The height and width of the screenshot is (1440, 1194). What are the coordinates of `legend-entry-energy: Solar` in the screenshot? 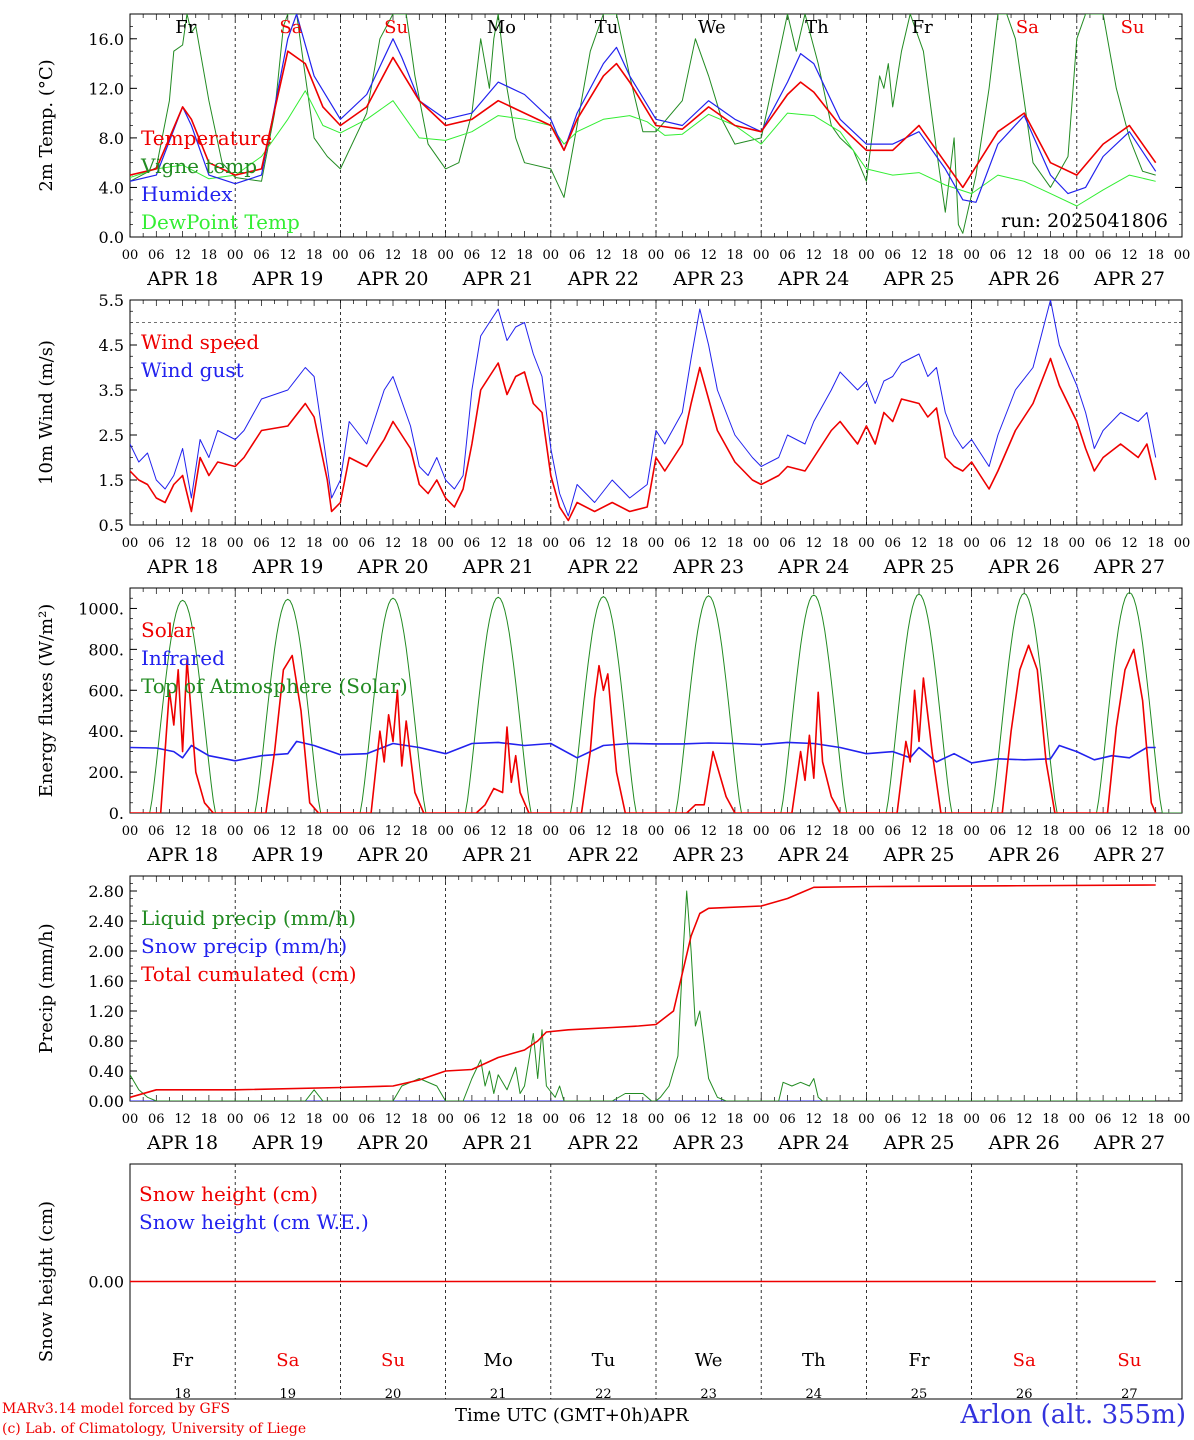 It's located at (168, 630).